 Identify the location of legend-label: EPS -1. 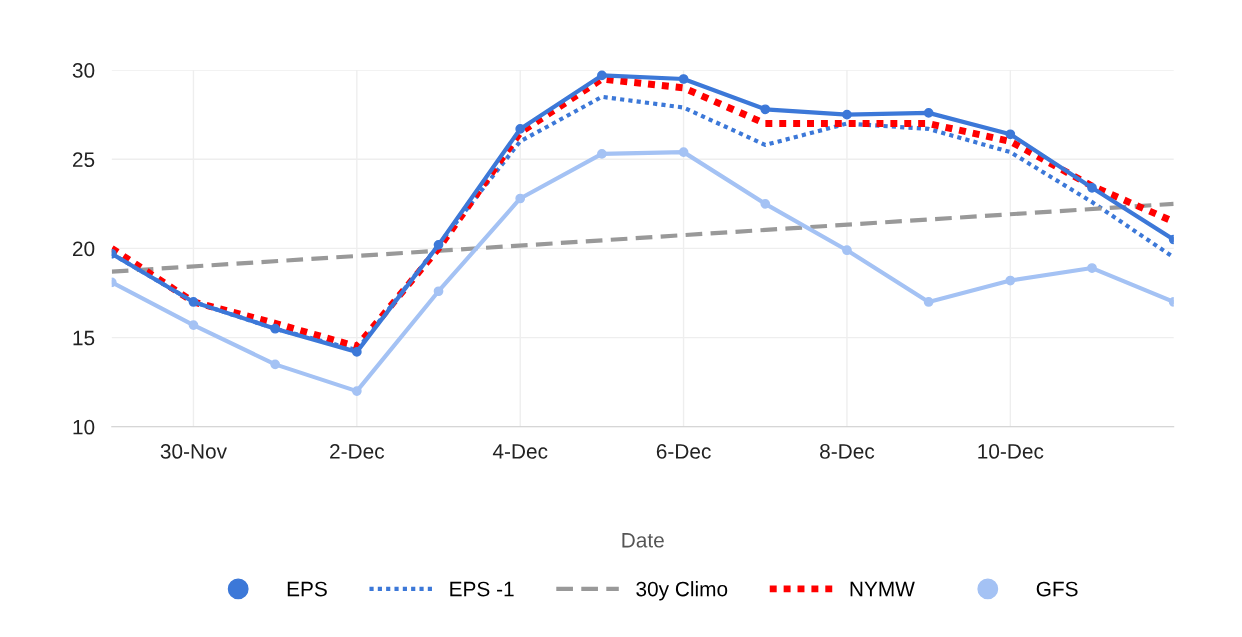
(482, 589).